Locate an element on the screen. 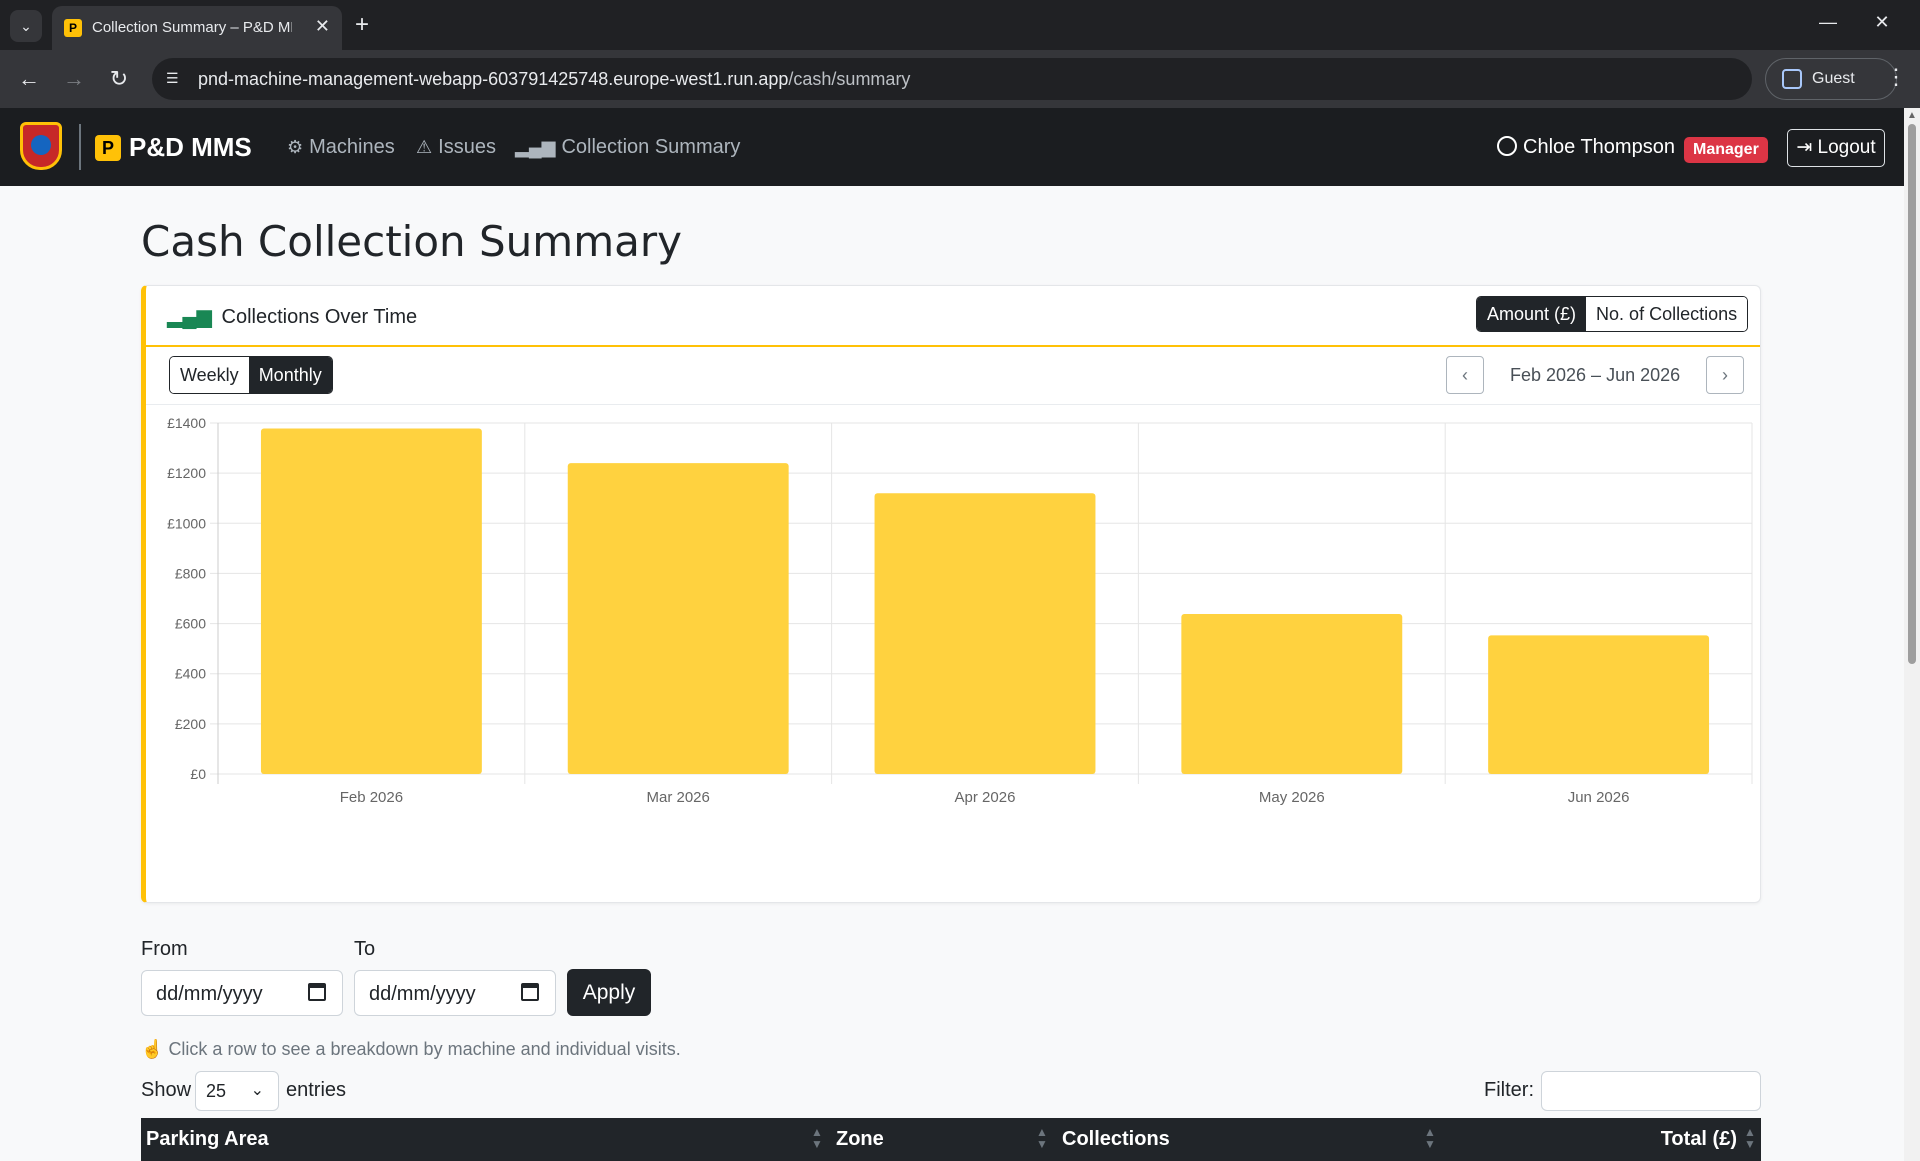 The height and width of the screenshot is (1161, 1920). council-crest-logo is located at coordinates (41, 146).